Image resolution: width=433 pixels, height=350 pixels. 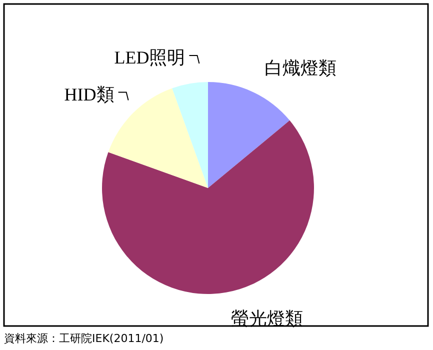 I want to click on slice-label: 白熾燈類, so click(x=300, y=68).